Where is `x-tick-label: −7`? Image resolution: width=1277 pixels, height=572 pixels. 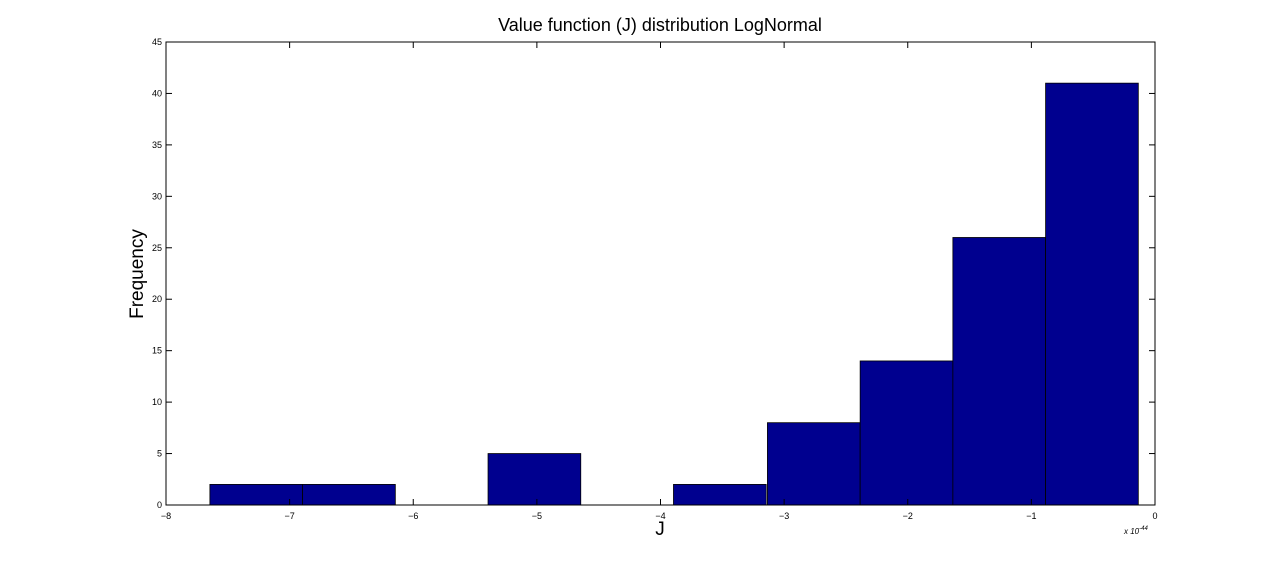
x-tick-label: −7 is located at coordinates (289, 516).